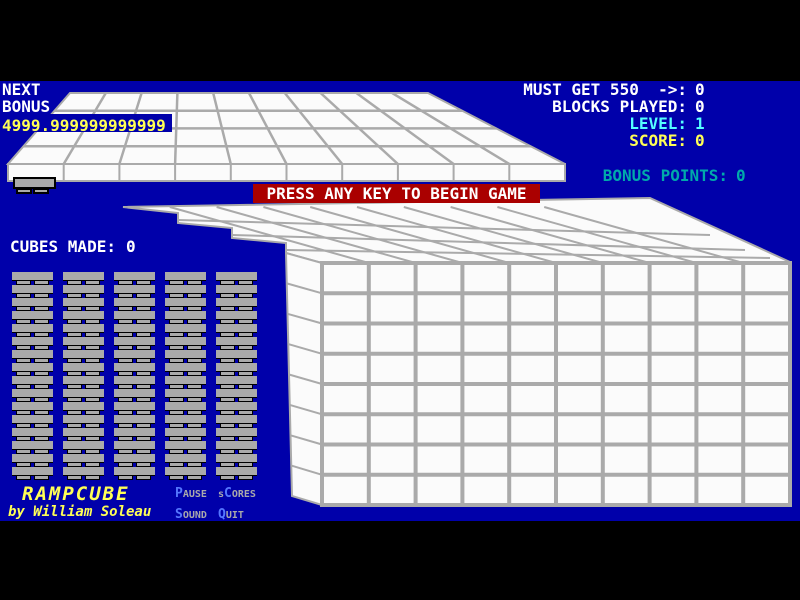 This screenshot has width=800, height=600. I want to click on menu-item-scores: sCORES, so click(237, 493).